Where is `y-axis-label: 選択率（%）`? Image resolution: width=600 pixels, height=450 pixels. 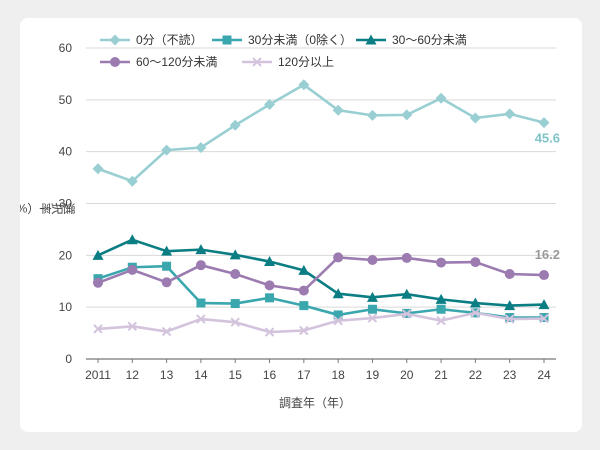 y-axis-label: 選択率（%） is located at coordinates (48, 208).